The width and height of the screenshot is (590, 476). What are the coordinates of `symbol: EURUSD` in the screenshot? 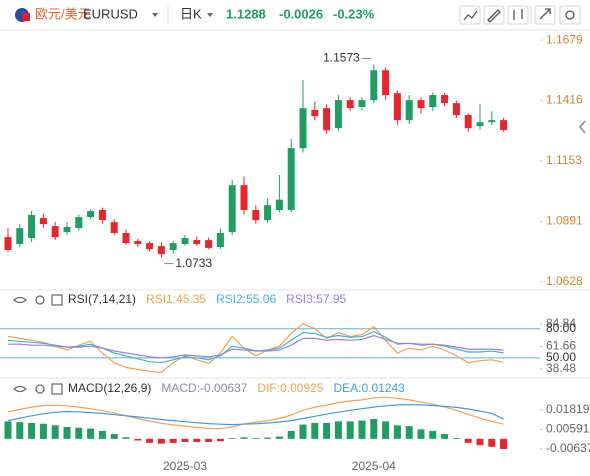 It's located at (110, 13).